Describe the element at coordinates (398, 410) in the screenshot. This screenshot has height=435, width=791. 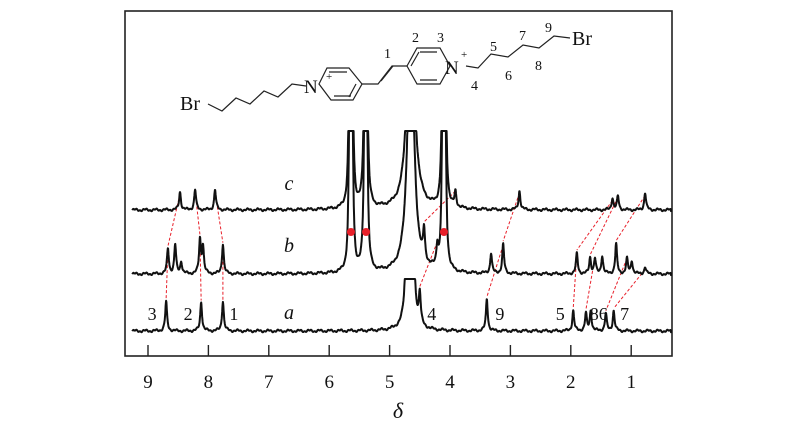
I see `x-axis-label: δ` at that location.